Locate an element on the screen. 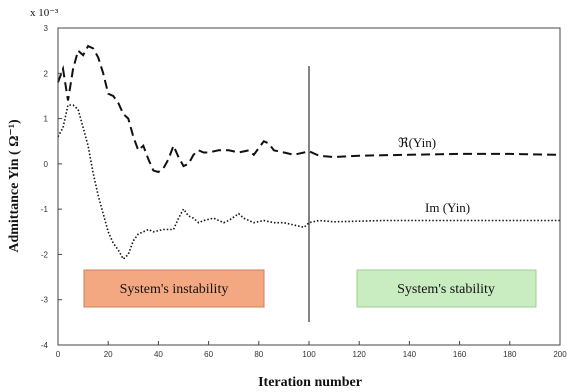  imag-yin-series-label: Im (Yin) is located at coordinates (447, 207).